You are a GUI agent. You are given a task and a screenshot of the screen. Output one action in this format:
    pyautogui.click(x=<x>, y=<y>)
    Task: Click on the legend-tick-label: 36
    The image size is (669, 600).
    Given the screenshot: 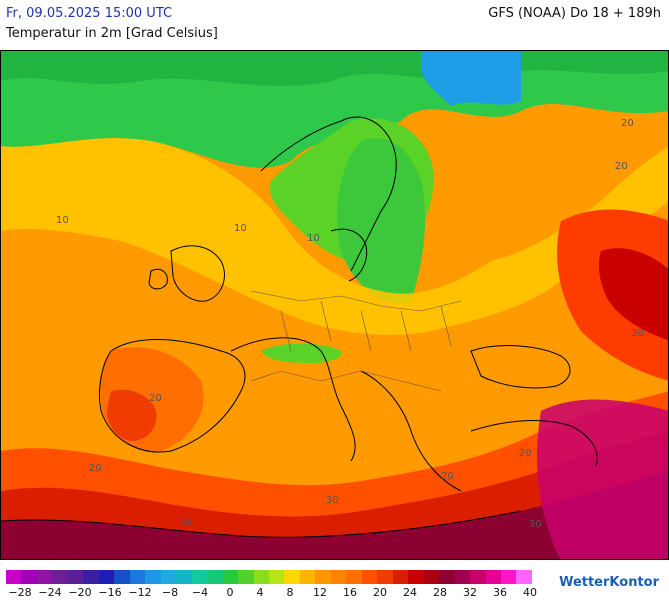 What is the action you would take?
    pyautogui.click(x=500, y=592)
    